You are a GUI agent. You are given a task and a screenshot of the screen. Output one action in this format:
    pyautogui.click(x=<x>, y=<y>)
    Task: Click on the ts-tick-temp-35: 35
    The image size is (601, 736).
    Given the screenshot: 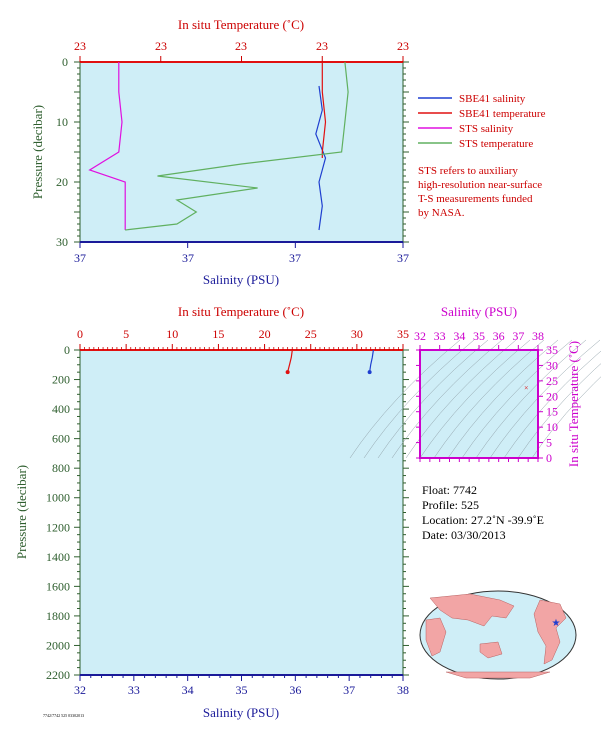 What is the action you would take?
    pyautogui.click(x=552, y=350)
    